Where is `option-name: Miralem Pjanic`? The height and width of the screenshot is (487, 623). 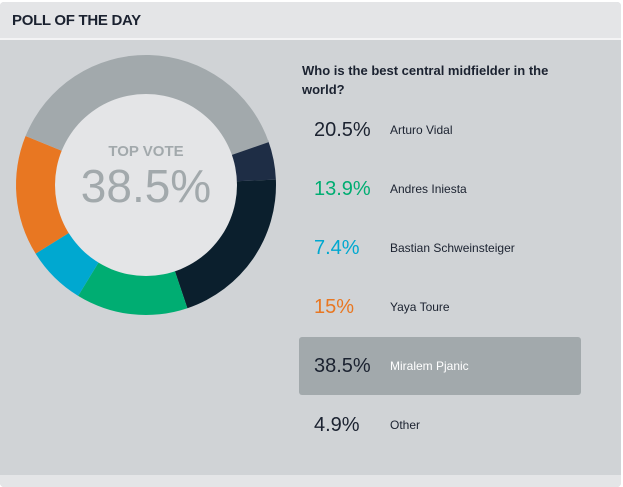 option-name: Miralem Pjanic is located at coordinates (429, 366).